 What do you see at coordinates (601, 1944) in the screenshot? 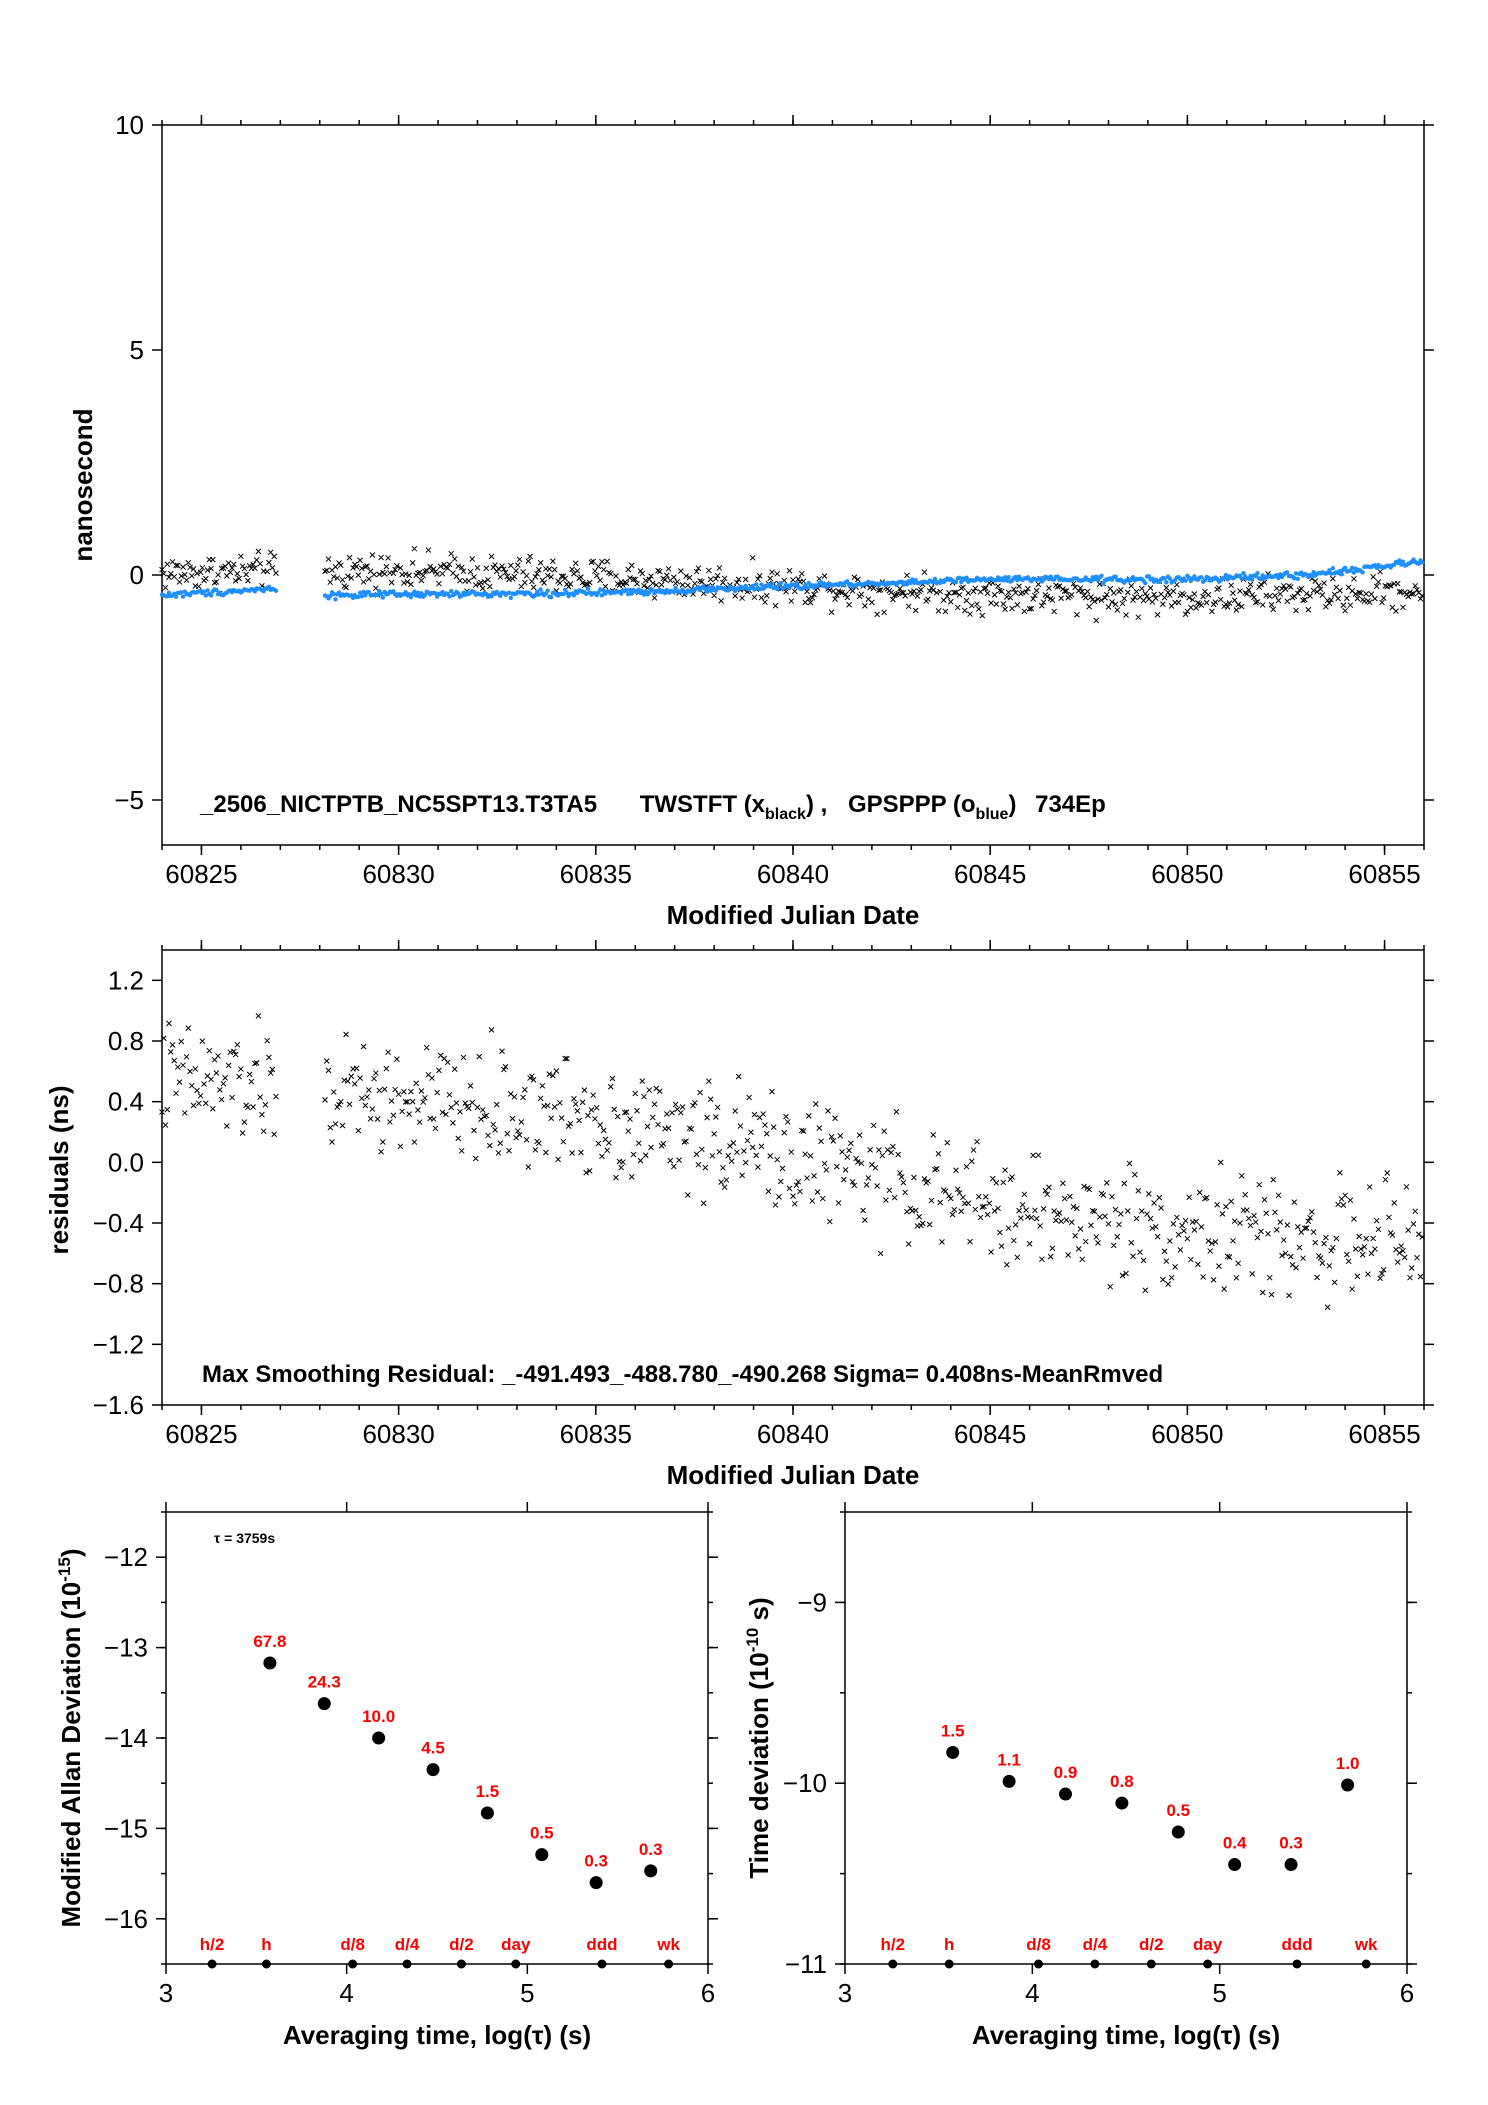
I see `reference-label: ddd` at bounding box center [601, 1944].